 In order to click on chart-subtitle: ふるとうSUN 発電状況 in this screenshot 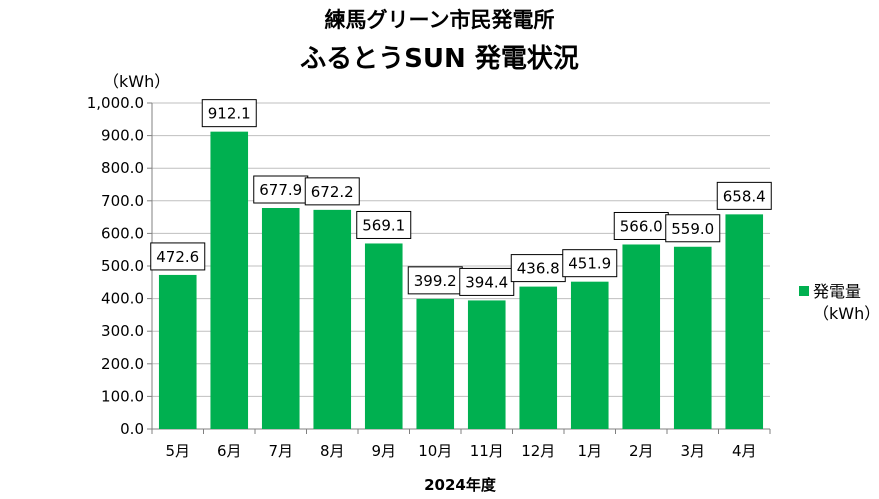, I will do `click(439, 59)`.